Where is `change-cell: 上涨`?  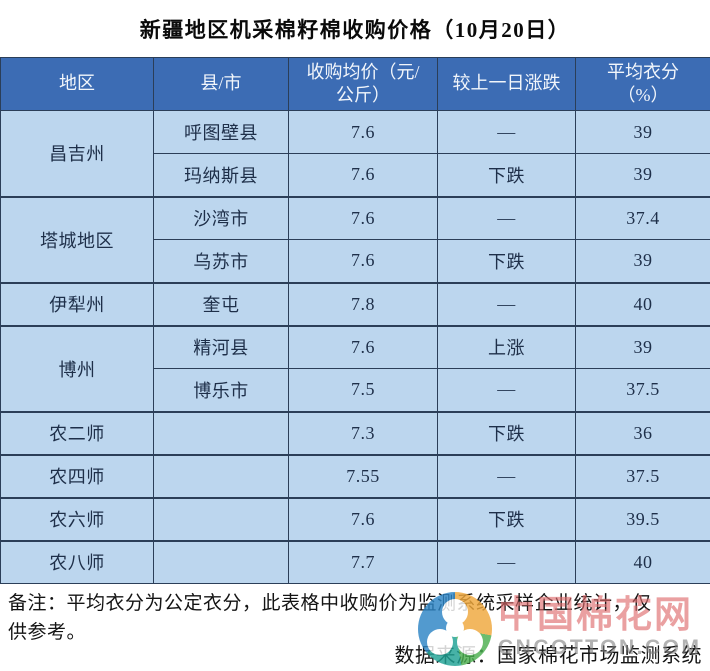
change-cell: 上涨 is located at coordinates (506, 346).